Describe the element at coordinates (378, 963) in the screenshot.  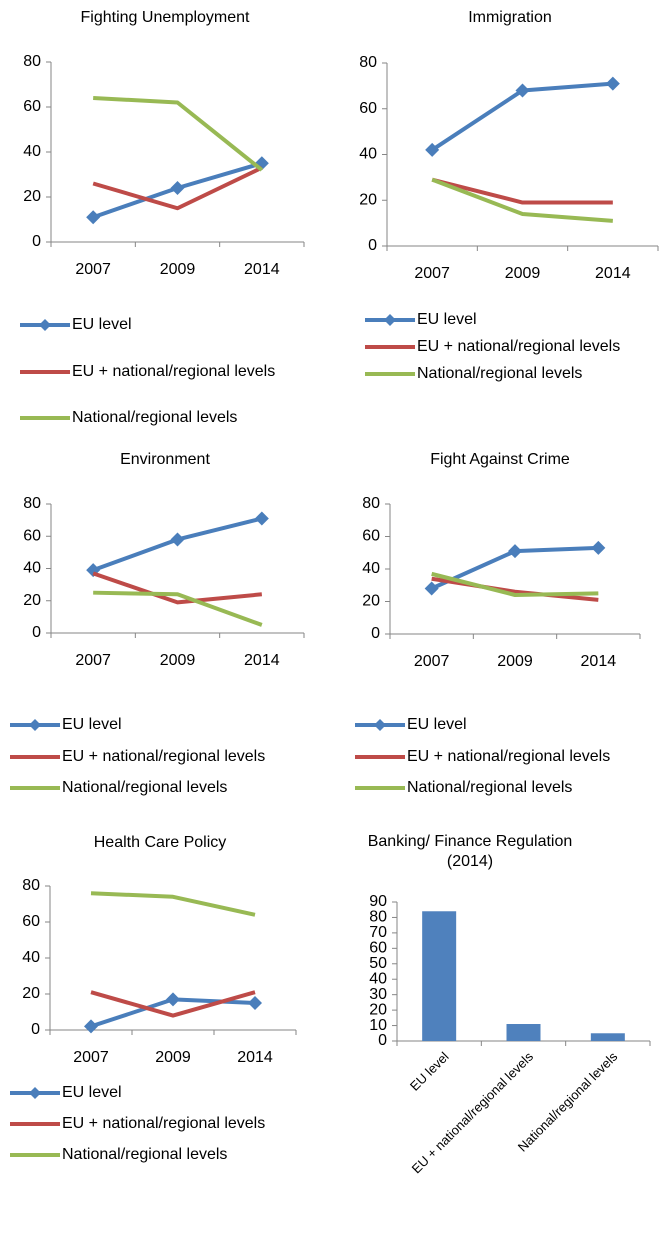
I see `y-tick-label: 50` at that location.